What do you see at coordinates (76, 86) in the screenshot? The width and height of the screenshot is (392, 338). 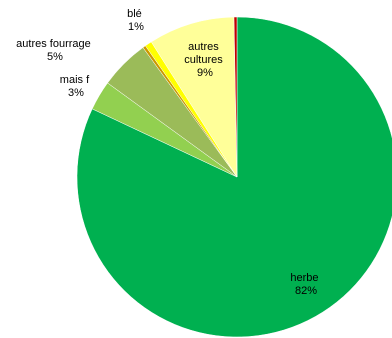 I see `slice-label-mais-f: mais f 3%` at bounding box center [76, 86].